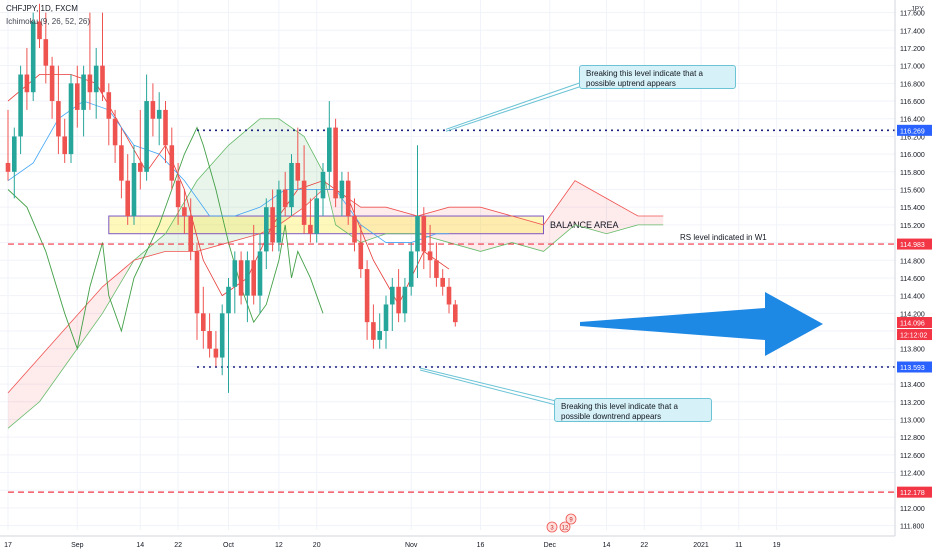 The height and width of the screenshot is (555, 932). I want to click on forecast-arrow, so click(701, 324).